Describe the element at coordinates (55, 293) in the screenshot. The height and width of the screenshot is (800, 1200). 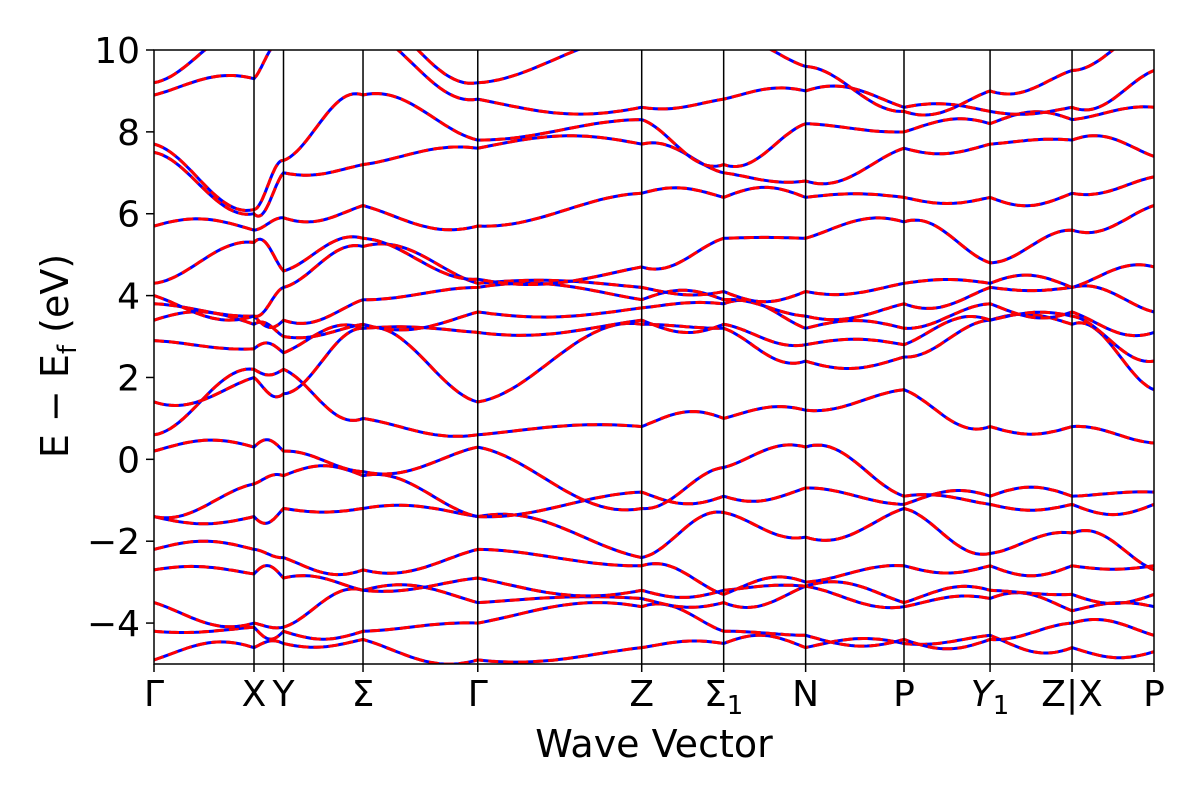
I see `y-axis-label-unit-text: (eV)` at that location.